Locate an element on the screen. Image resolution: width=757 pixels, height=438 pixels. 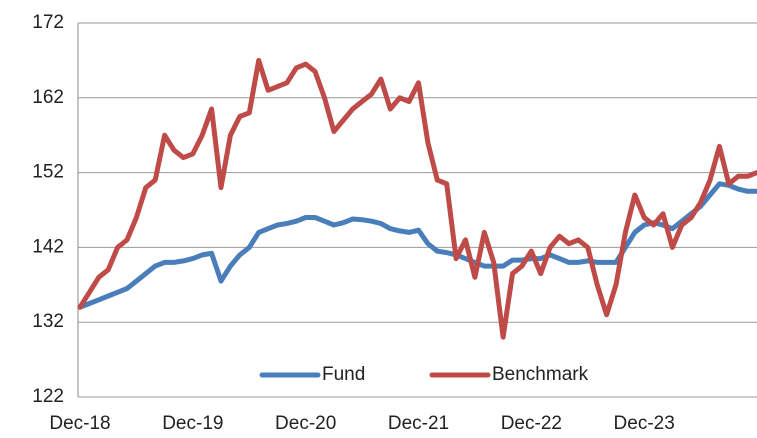
y-tick-label: 162 is located at coordinates (48, 97).